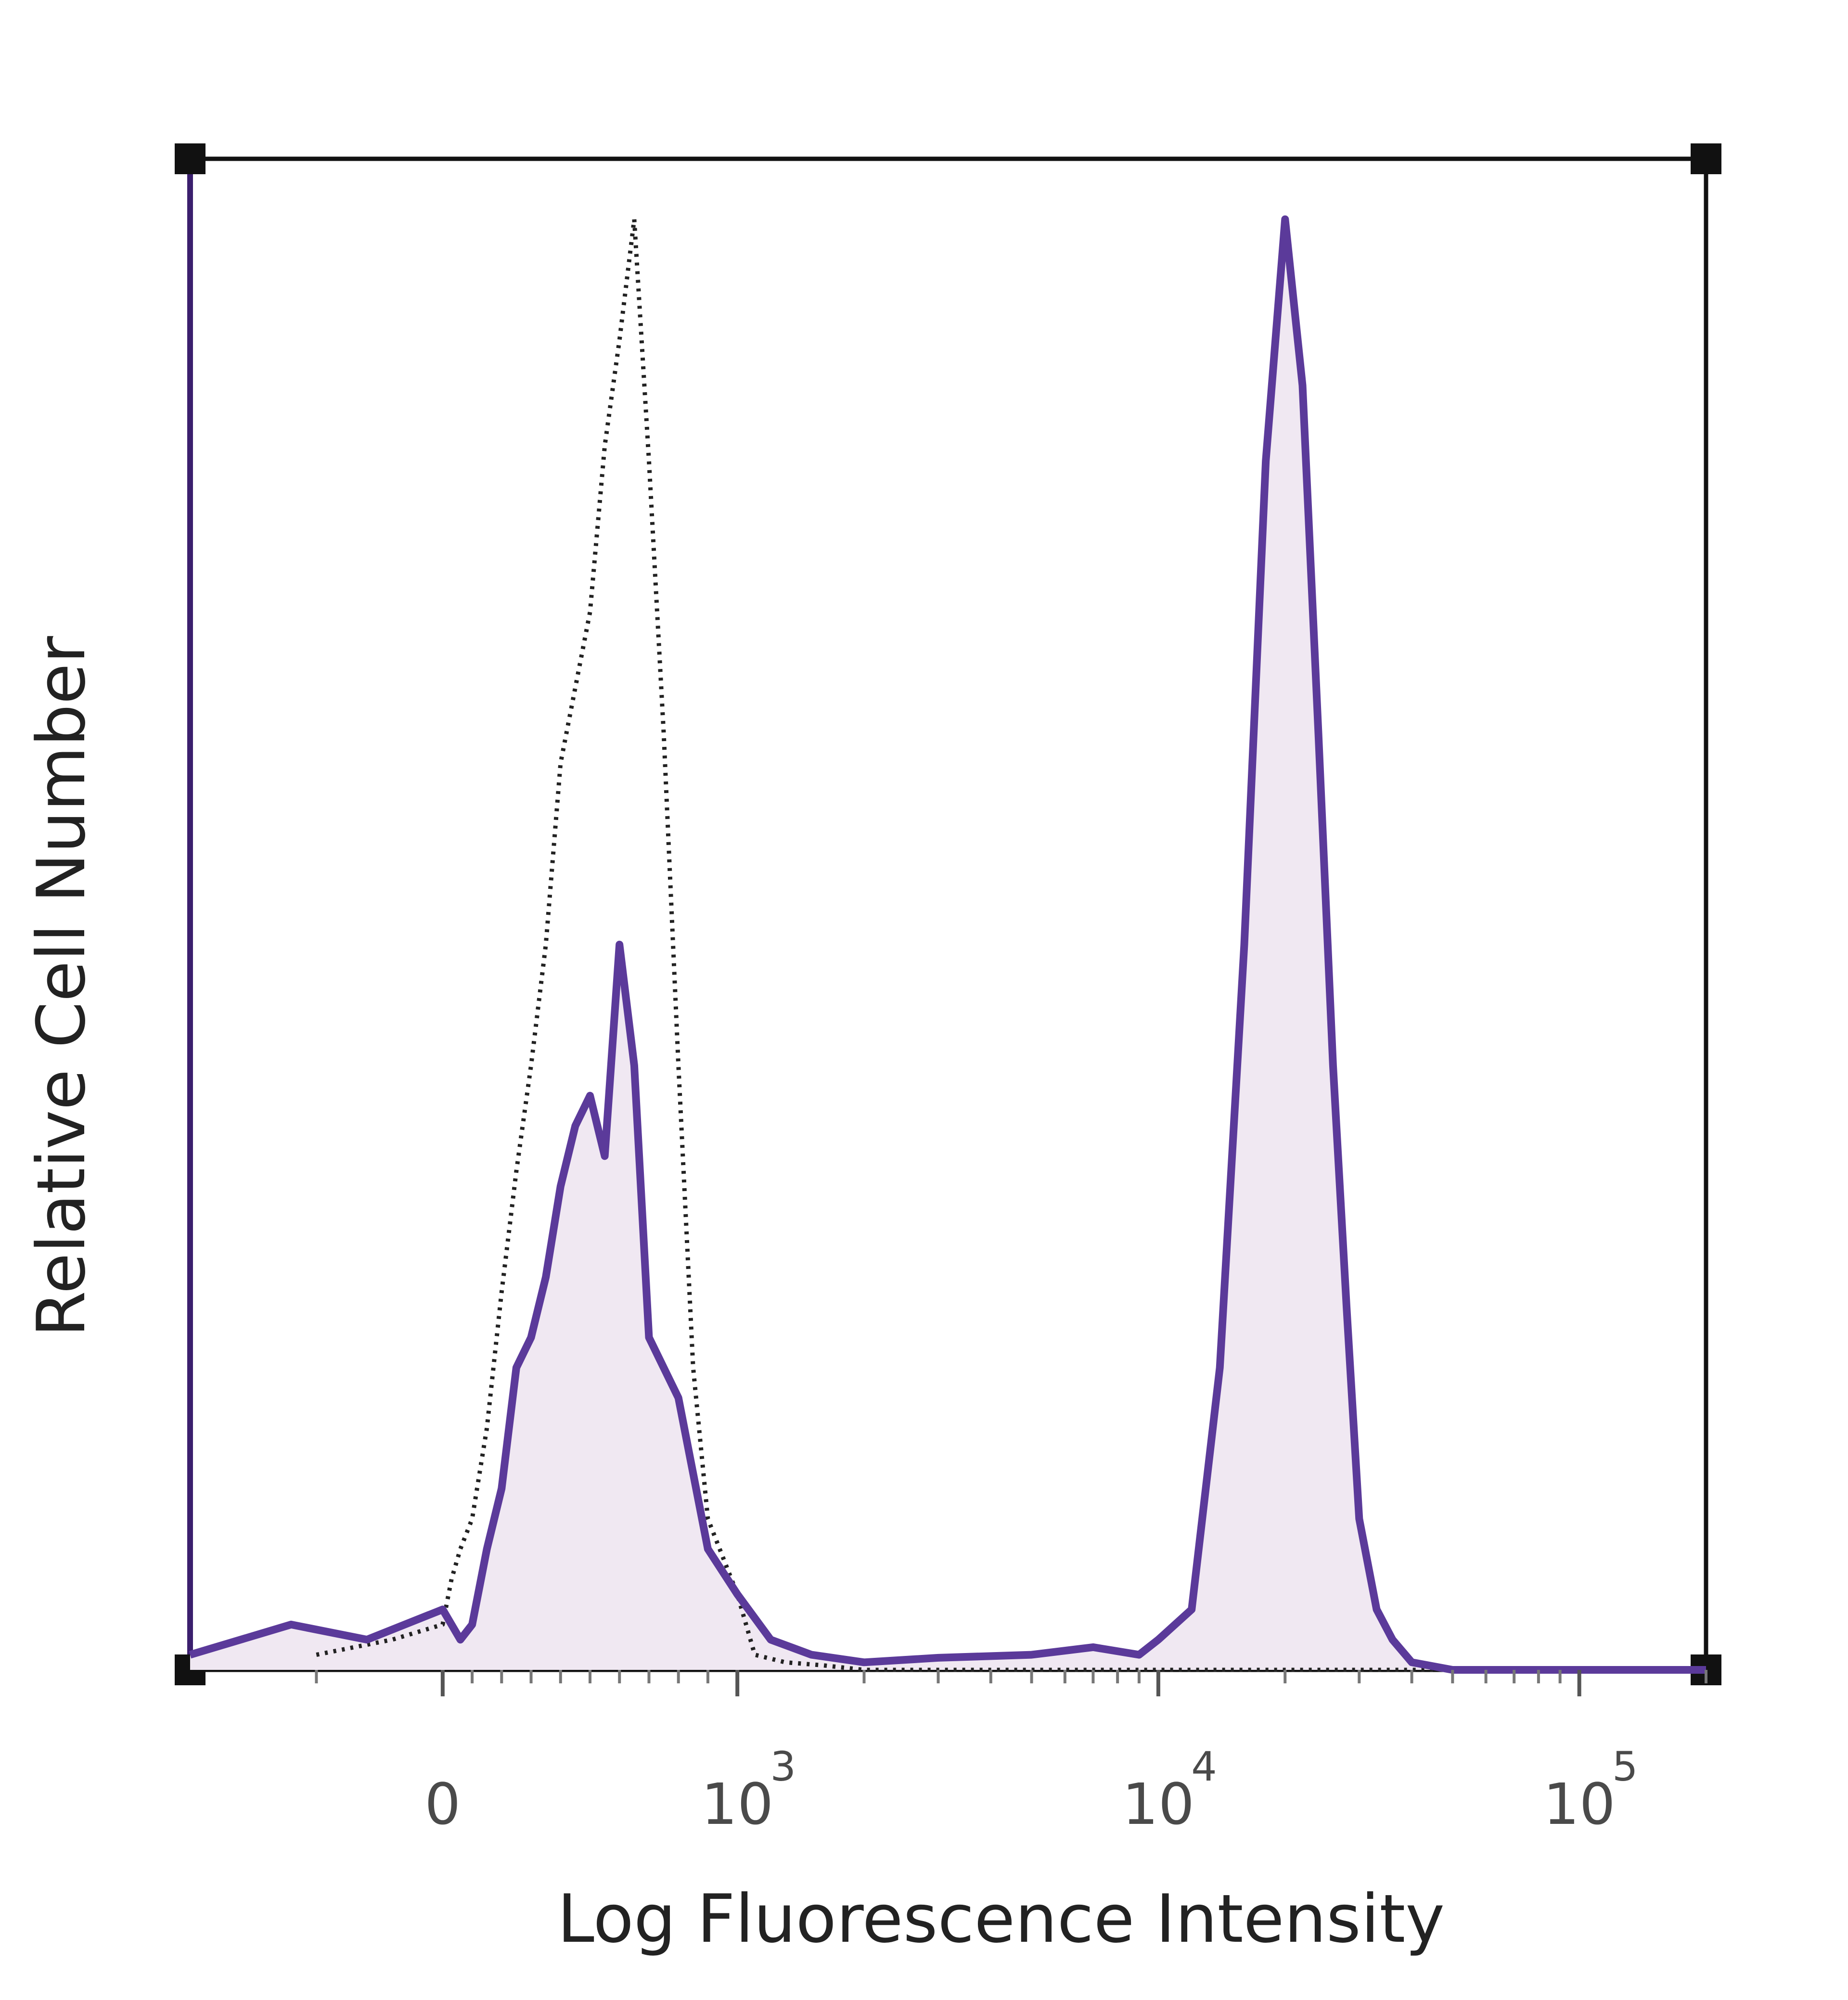  What do you see at coordinates (1001, 1919) in the screenshot?
I see `x-axis-title: Log Fluorescence Intensity` at bounding box center [1001, 1919].